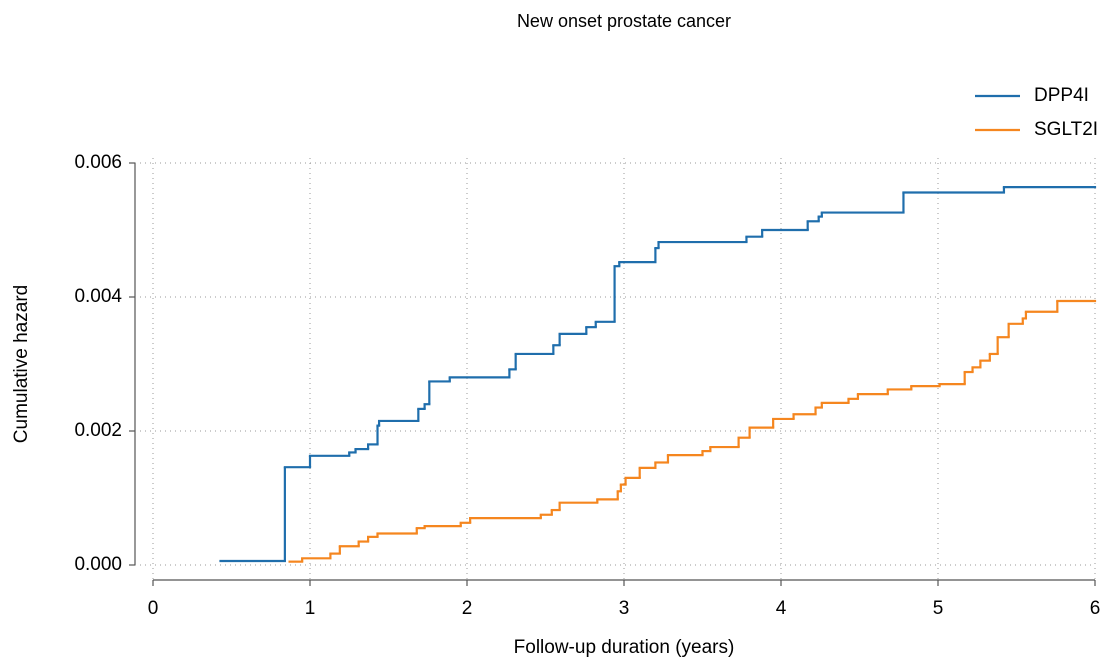  What do you see at coordinates (624, 647) in the screenshot?
I see `x-axis-label: Follow-up duration (years)` at bounding box center [624, 647].